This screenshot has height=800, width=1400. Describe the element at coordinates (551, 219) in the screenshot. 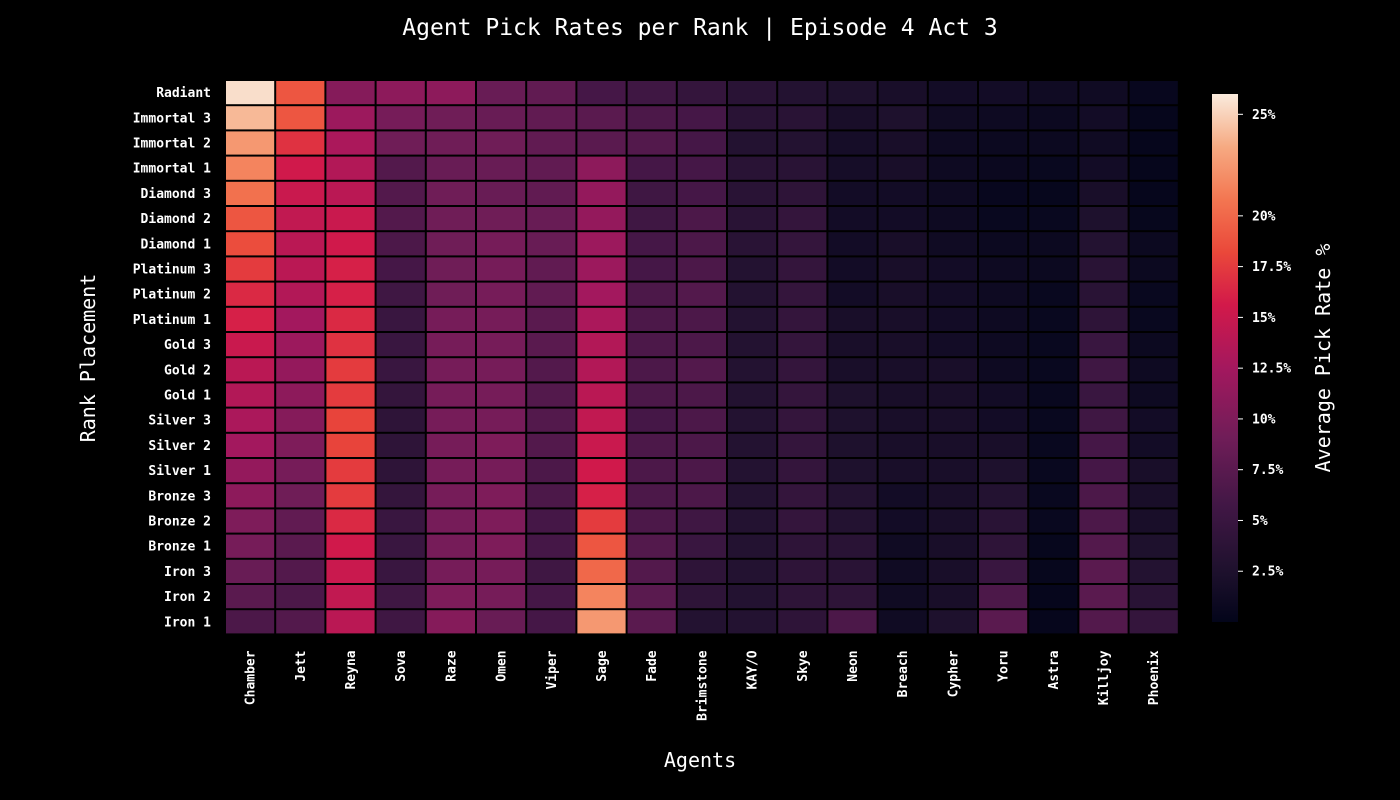

I see `heatmap-cell-diamond-2-viper` at that location.